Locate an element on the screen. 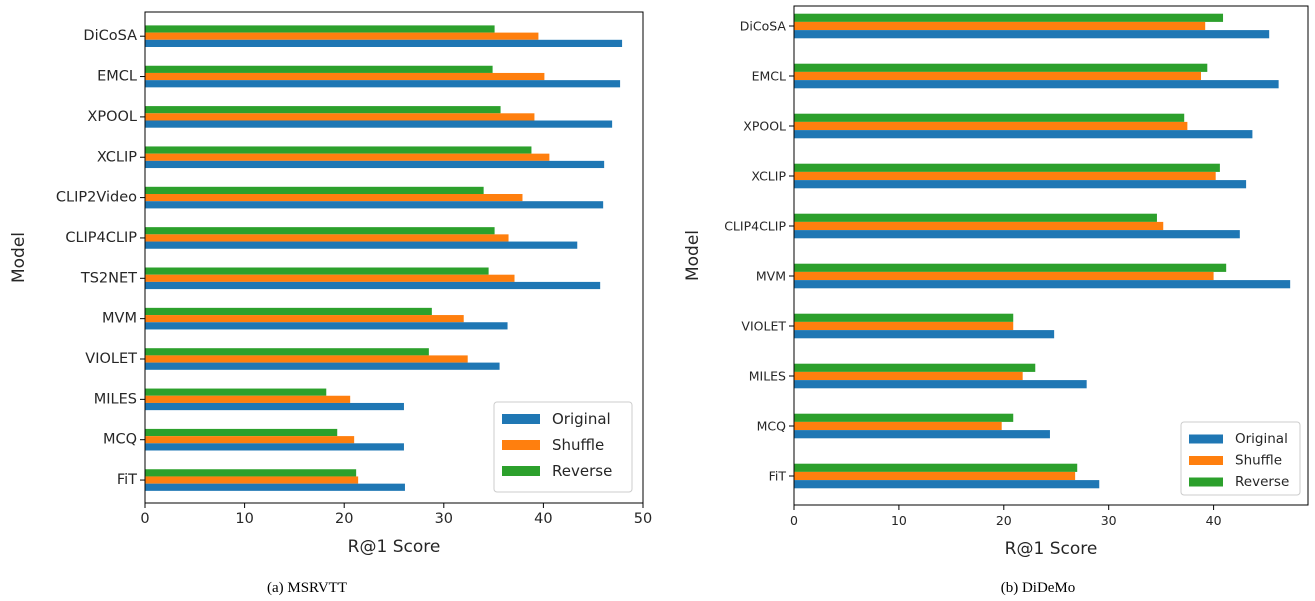  bar-original-xclip is located at coordinates (375, 164).